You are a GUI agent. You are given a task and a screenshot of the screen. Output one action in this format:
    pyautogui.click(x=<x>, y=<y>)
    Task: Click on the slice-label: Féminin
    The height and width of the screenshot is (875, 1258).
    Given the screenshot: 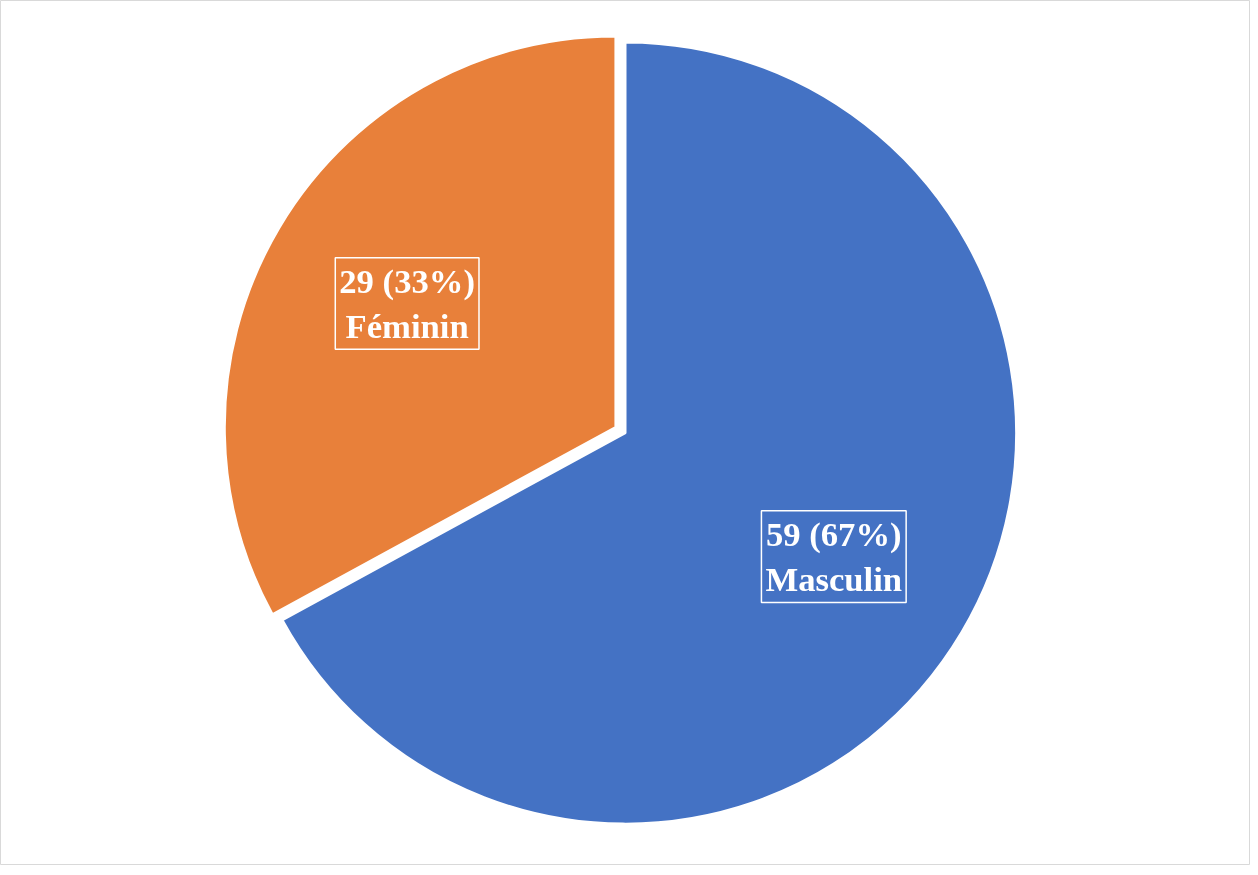 What is the action you would take?
    pyautogui.click(x=407, y=326)
    